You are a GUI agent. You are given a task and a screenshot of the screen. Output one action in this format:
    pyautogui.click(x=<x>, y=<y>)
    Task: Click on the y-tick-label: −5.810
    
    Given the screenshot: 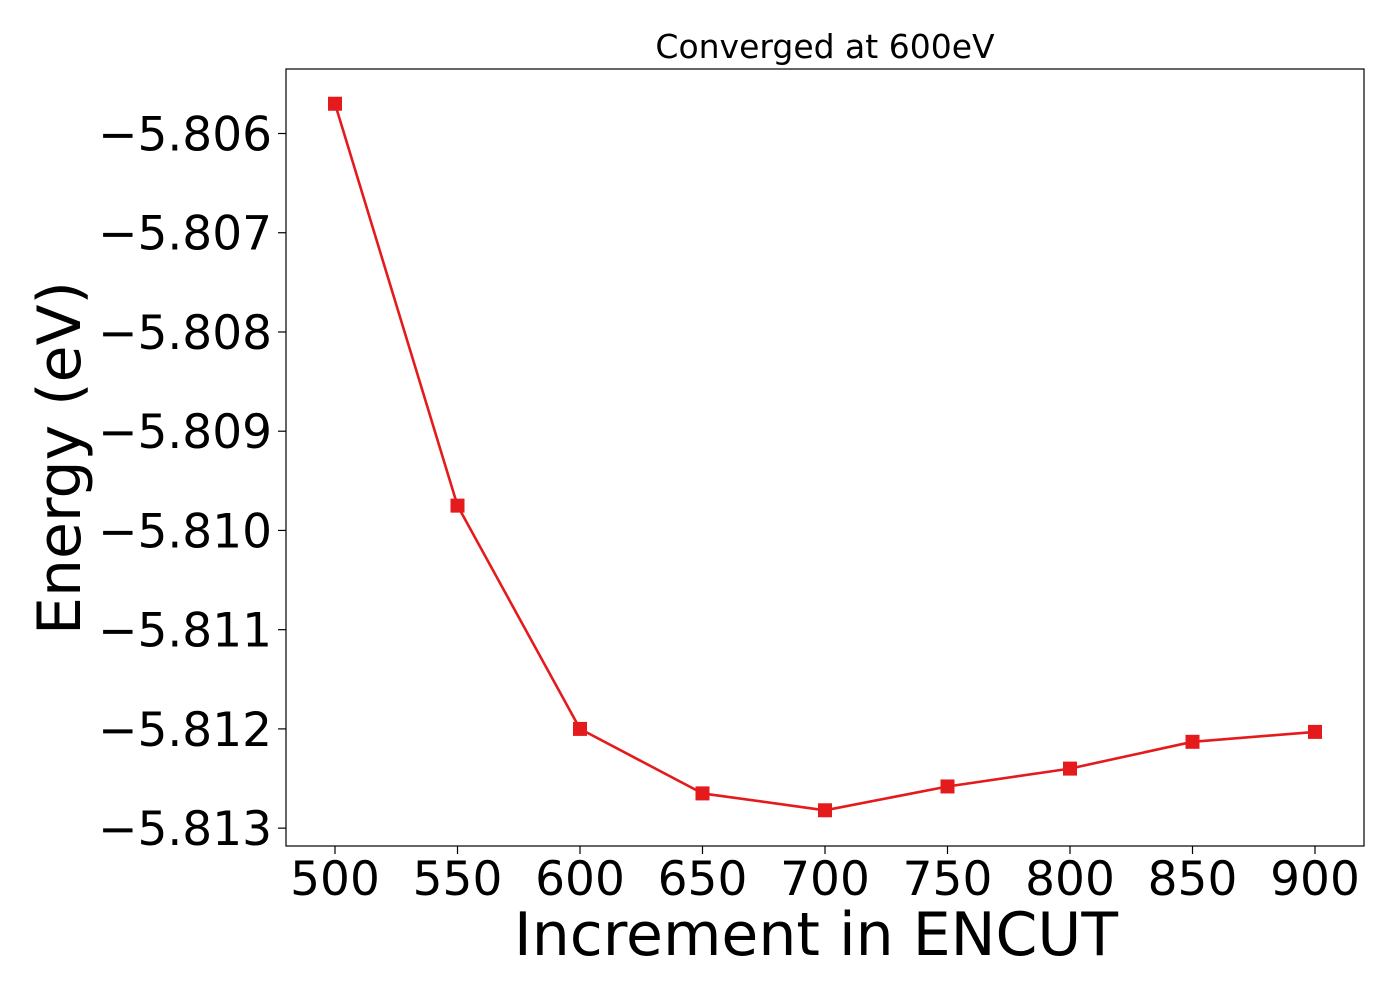 What is the action you would take?
    pyautogui.click(x=185, y=531)
    